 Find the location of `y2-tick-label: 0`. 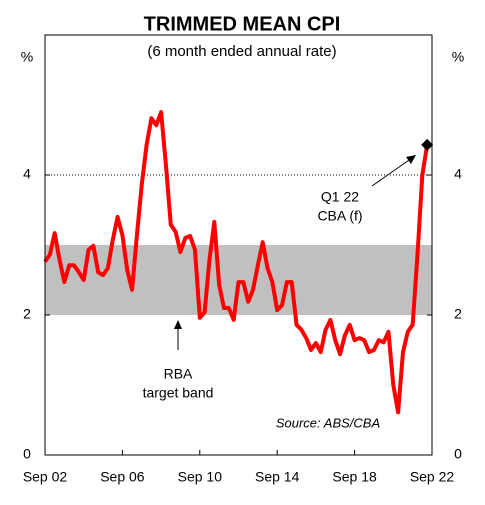

y2-tick-label: 0 is located at coordinates (458, 454).